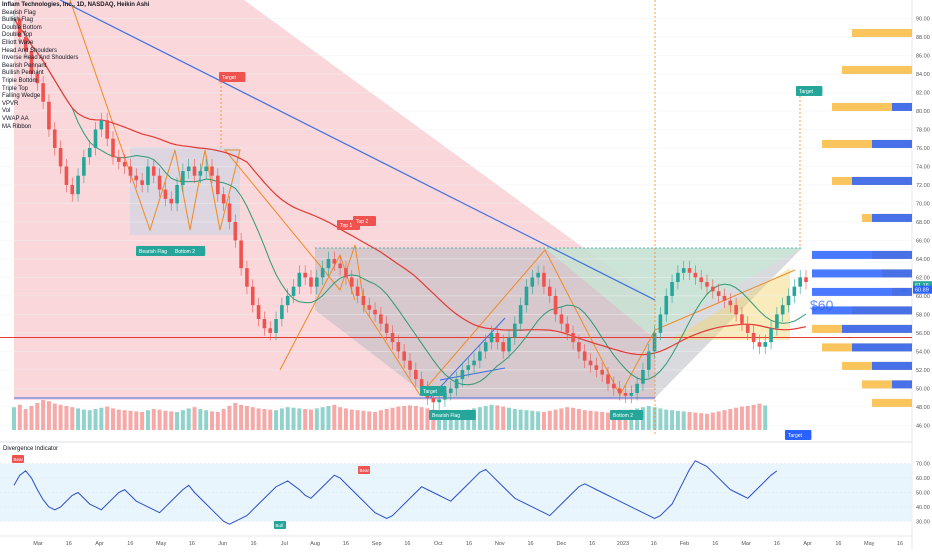 The width and height of the screenshot is (932, 555). I want to click on legend-item: VWAP AA, so click(15, 118).